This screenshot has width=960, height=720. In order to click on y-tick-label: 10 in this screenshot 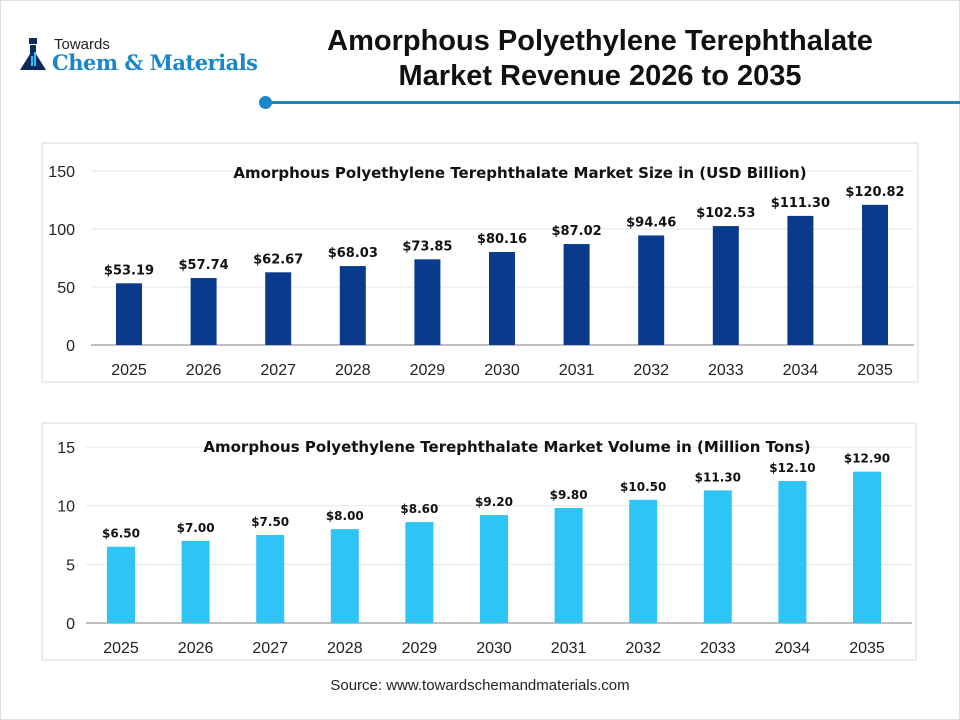, I will do `click(66, 507)`.